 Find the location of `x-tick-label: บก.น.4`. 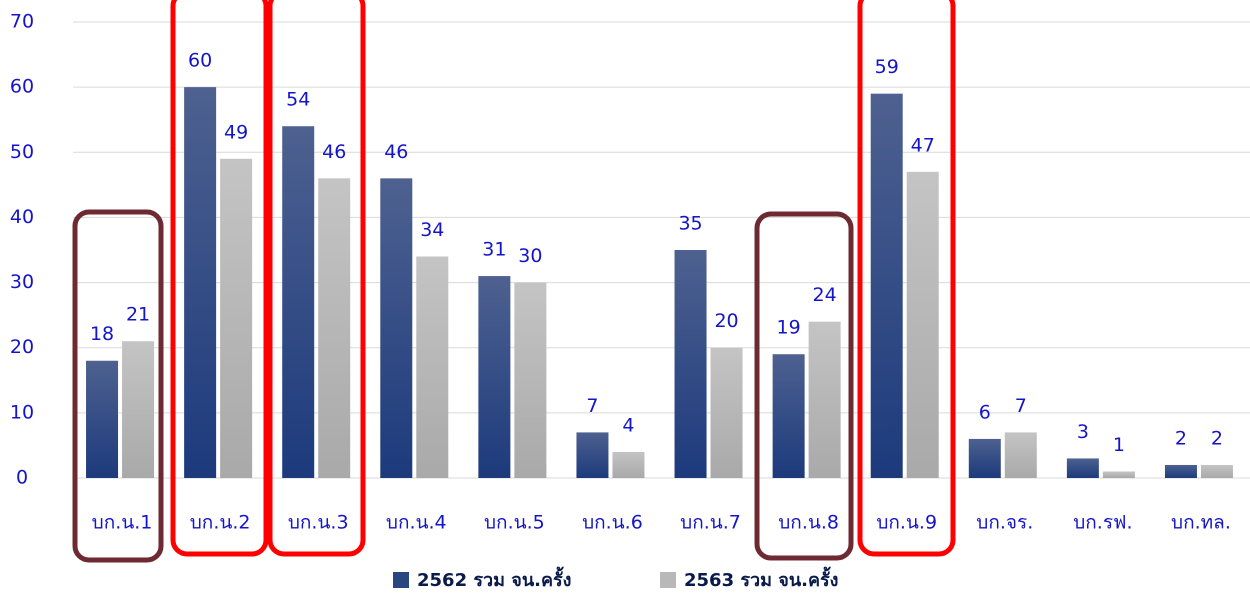

x-tick-label: บก.น.4 is located at coordinates (416, 523).